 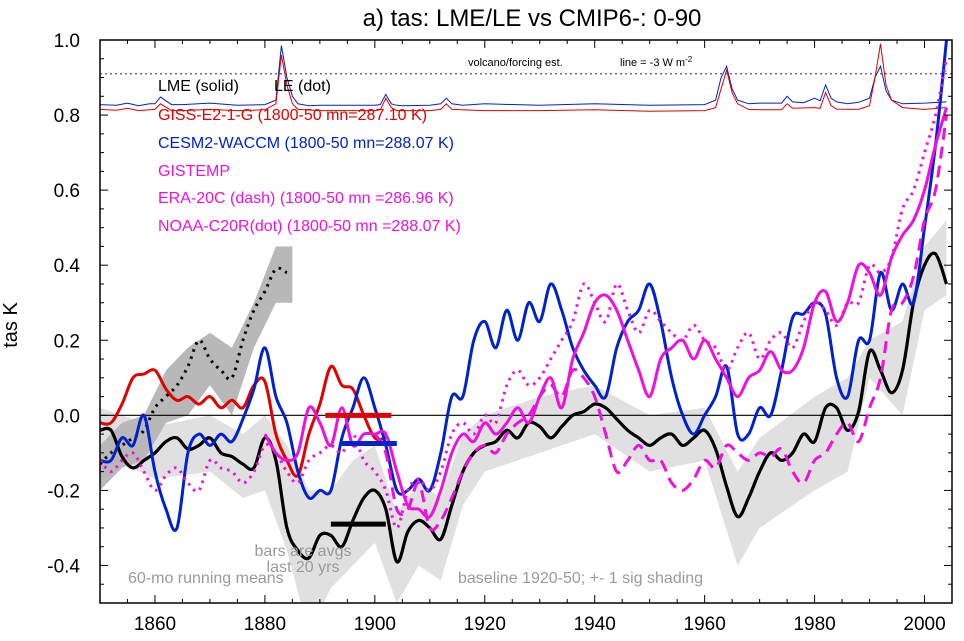 I want to click on y-tick-label-3: 0.2, so click(x=67, y=341).